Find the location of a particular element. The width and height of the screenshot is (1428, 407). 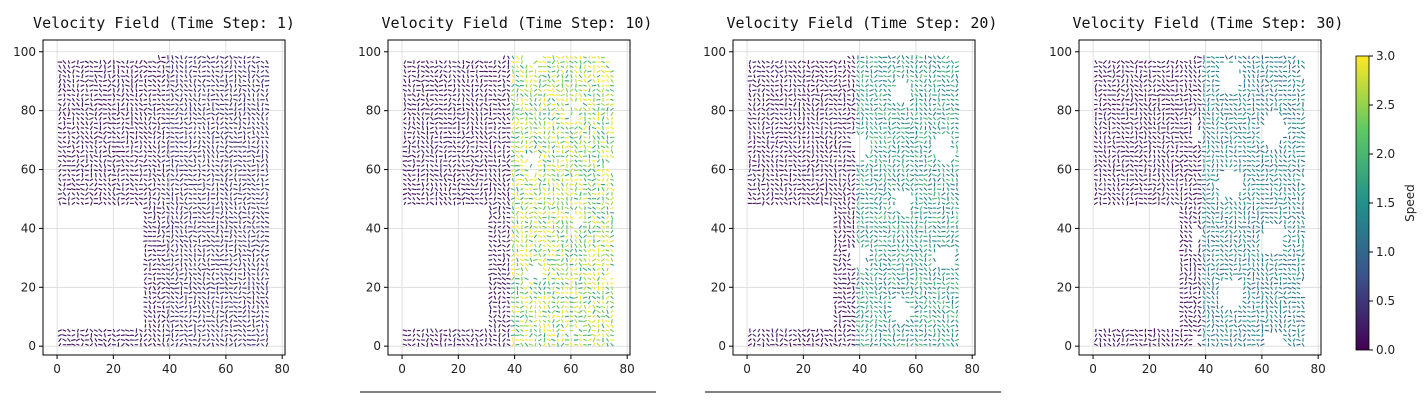

x-tick-label: 40 is located at coordinates (169, 369).